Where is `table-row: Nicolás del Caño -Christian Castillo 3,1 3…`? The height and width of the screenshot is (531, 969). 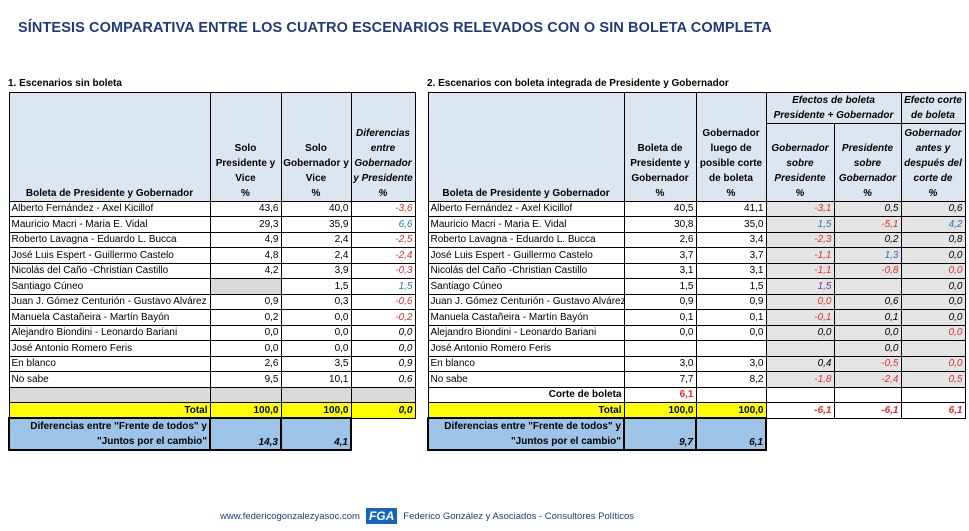 table-row: Nicolás del Caño -Christian Castillo 3,1 3… is located at coordinates (696, 270).